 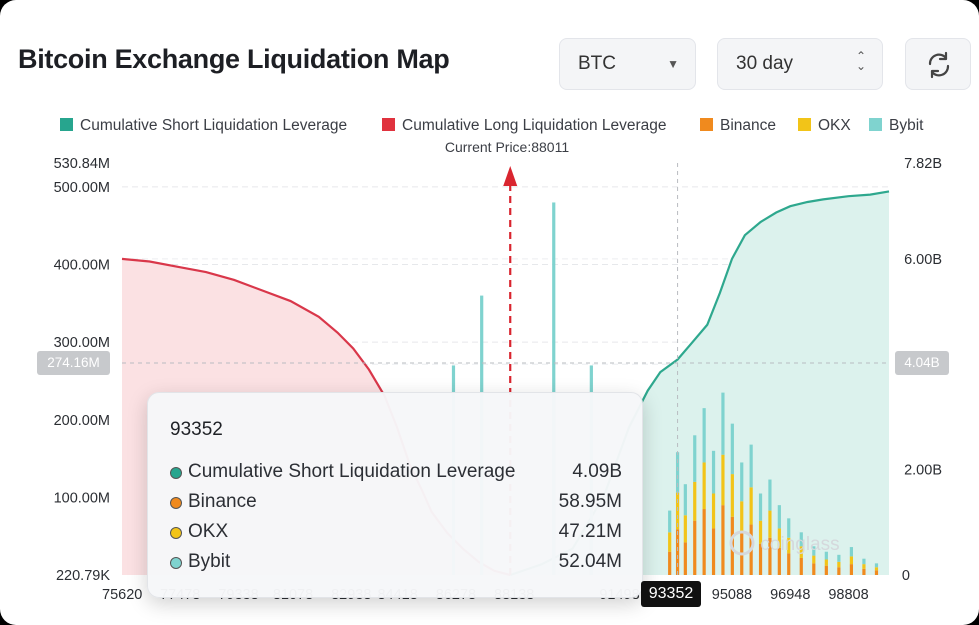 What do you see at coordinates (122, 595) in the screenshot?
I see `x-tick-label: 75620` at bounding box center [122, 595].